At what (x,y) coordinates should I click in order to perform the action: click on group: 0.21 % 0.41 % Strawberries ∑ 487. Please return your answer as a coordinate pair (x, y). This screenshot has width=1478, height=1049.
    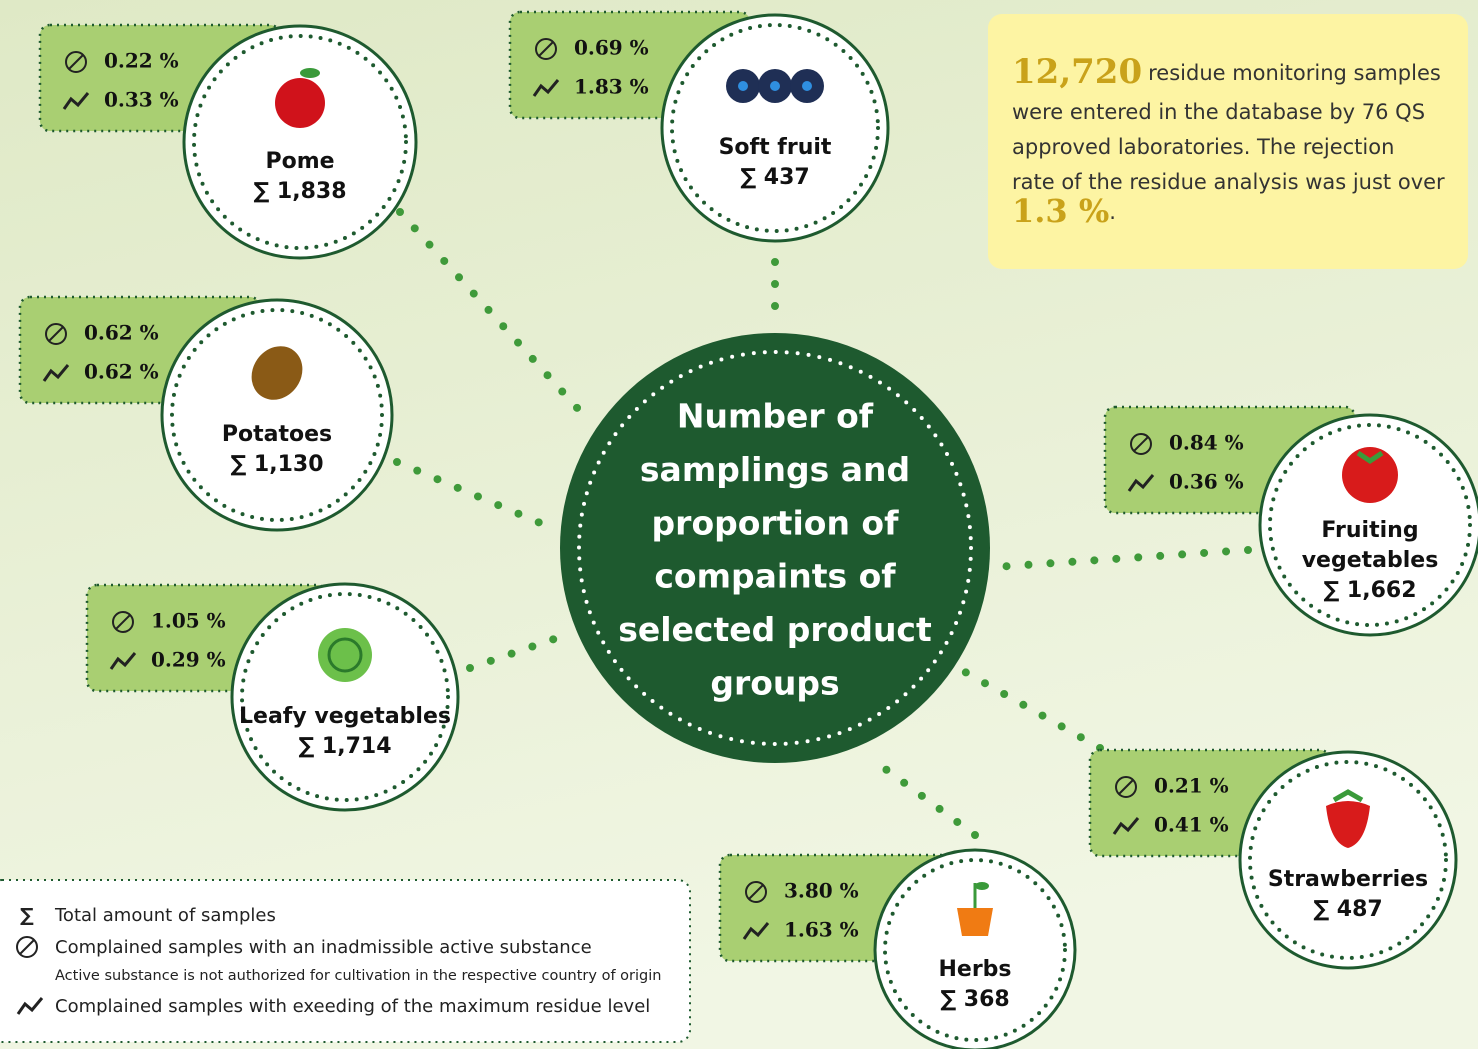
    Looking at the image, I should click on (1273, 859).